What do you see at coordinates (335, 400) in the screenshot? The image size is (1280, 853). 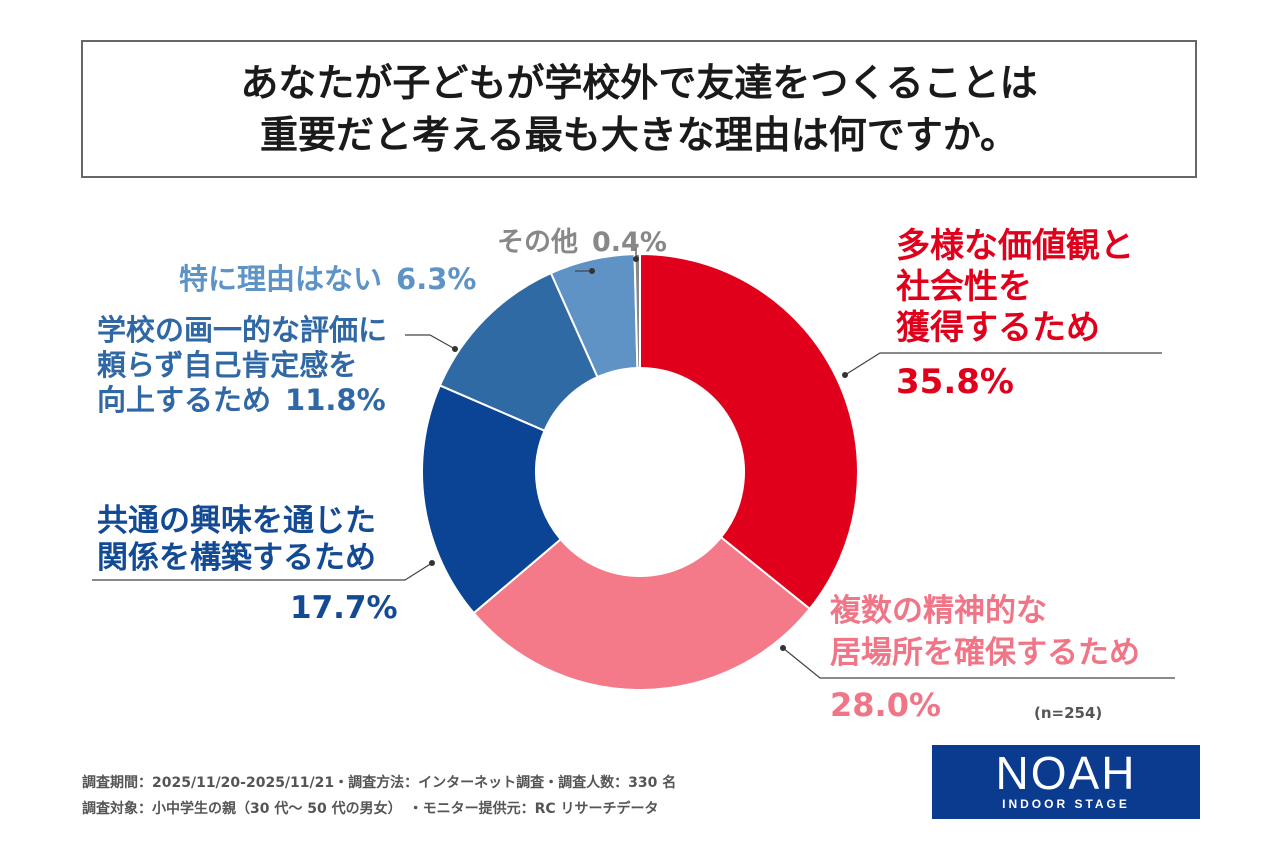 I see `value-self-esteem: 11.8%` at bounding box center [335, 400].